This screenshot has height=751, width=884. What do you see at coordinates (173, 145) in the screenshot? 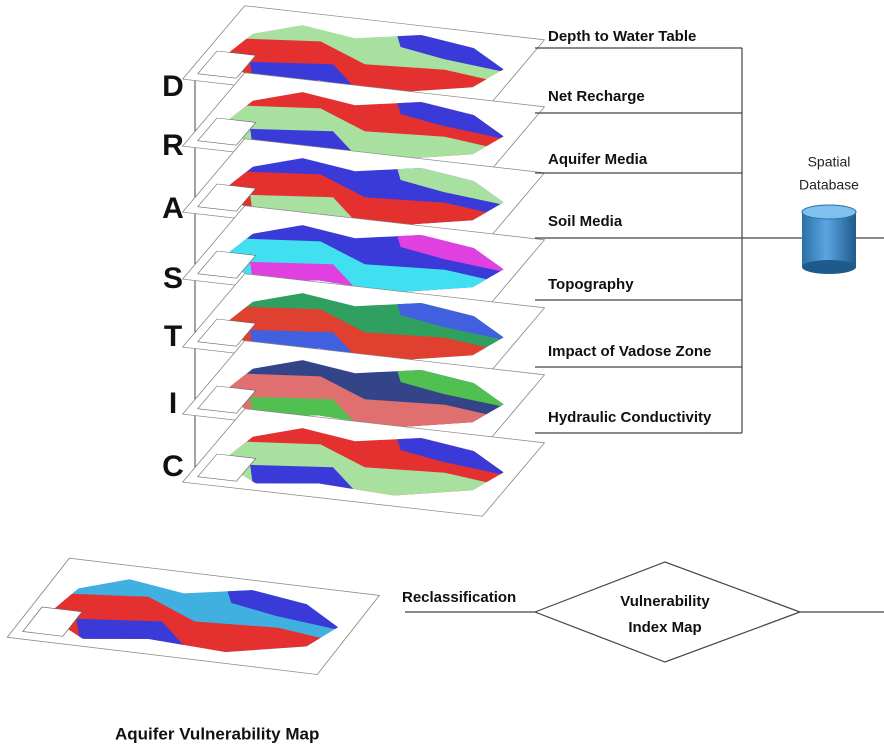
I see `layer-letter: R` at bounding box center [173, 145].